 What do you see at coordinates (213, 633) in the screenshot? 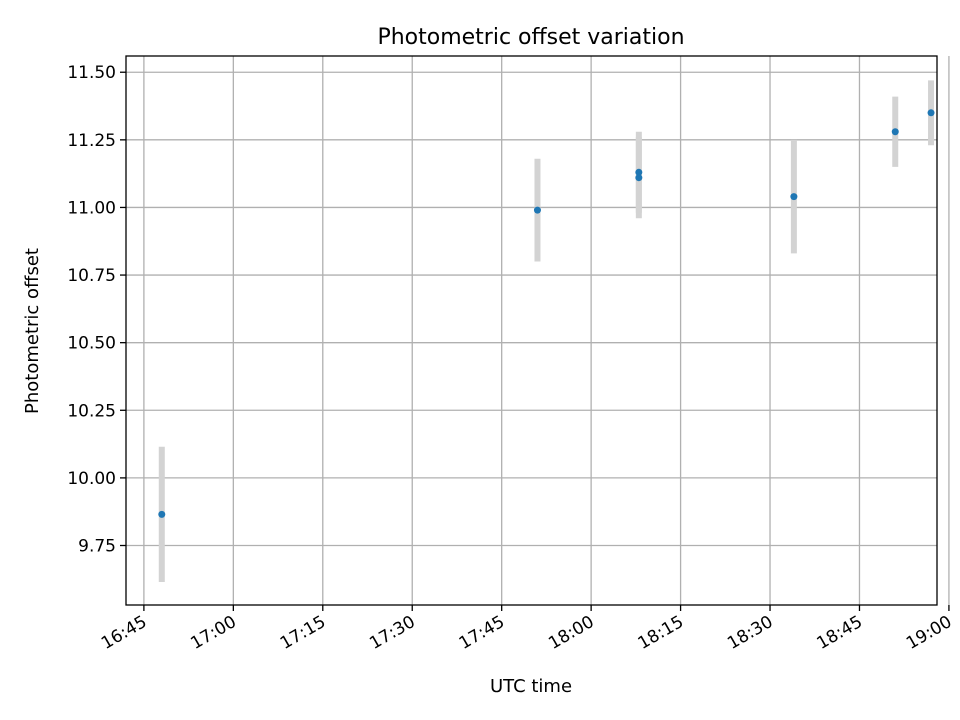
I see `x-tick-label: 17:00` at bounding box center [213, 633].